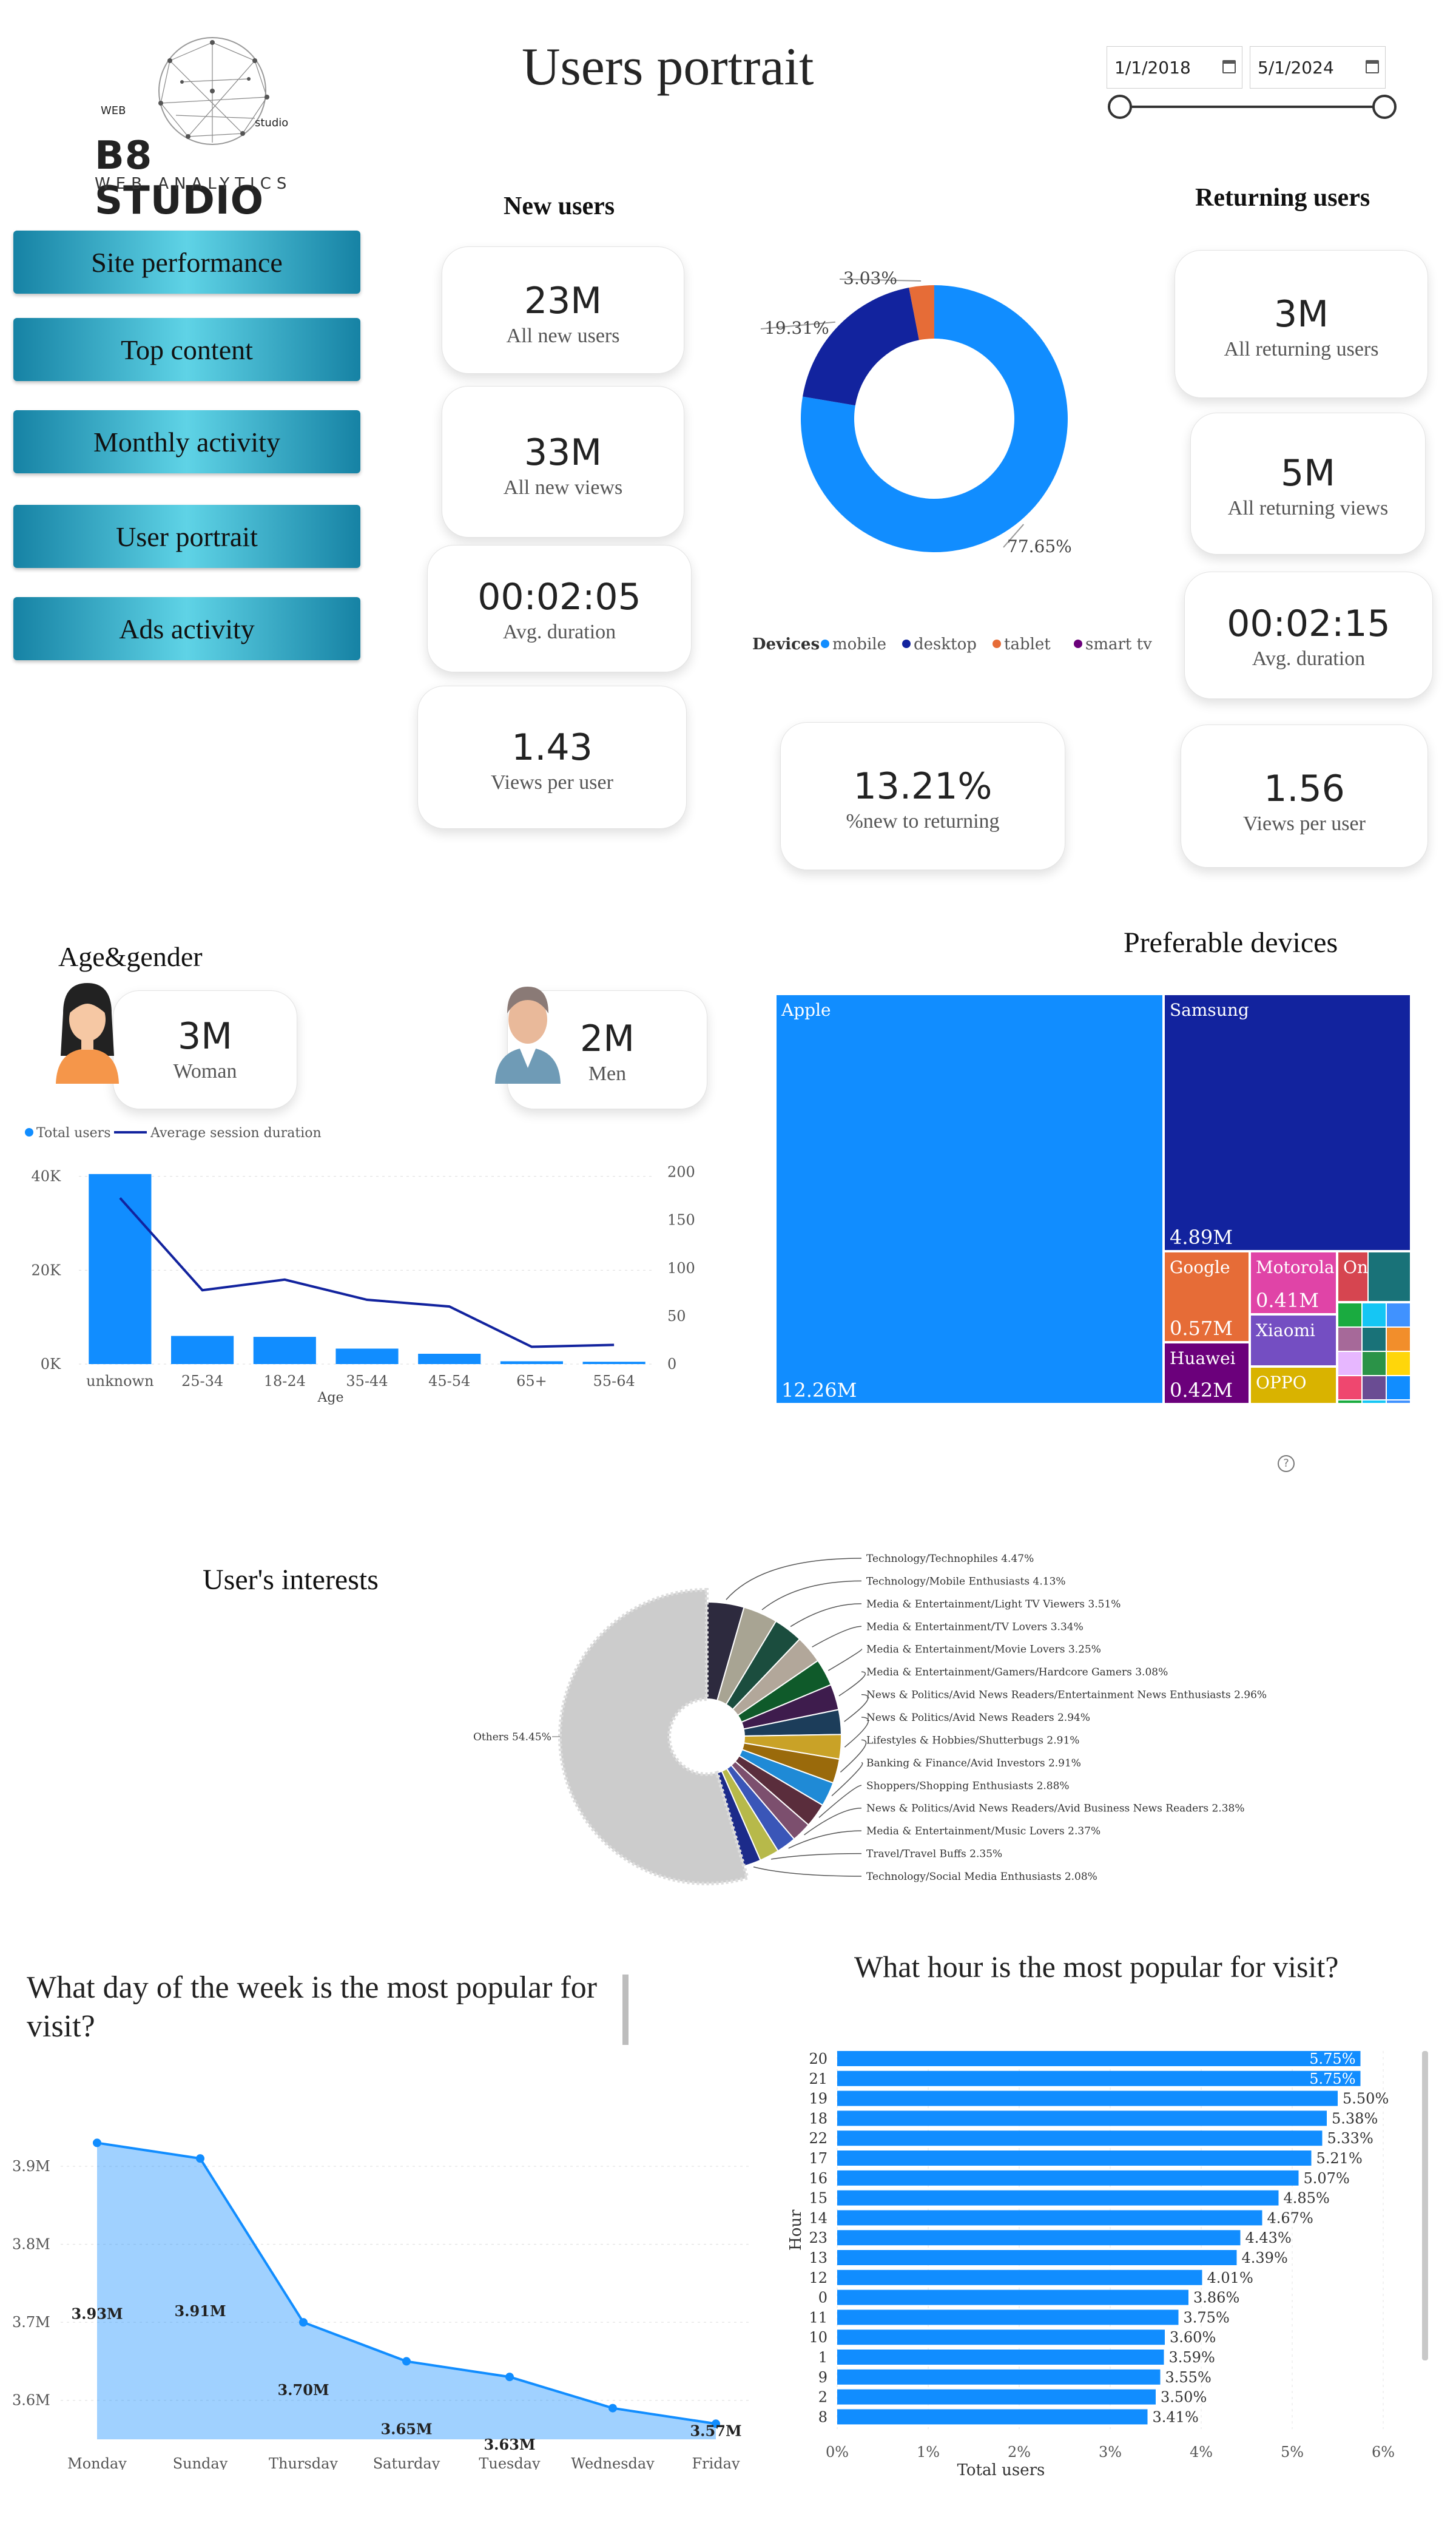 The height and width of the screenshot is (2534, 1456). What do you see at coordinates (73, 1133) in the screenshot?
I see `legend-item: Total users` at bounding box center [73, 1133].